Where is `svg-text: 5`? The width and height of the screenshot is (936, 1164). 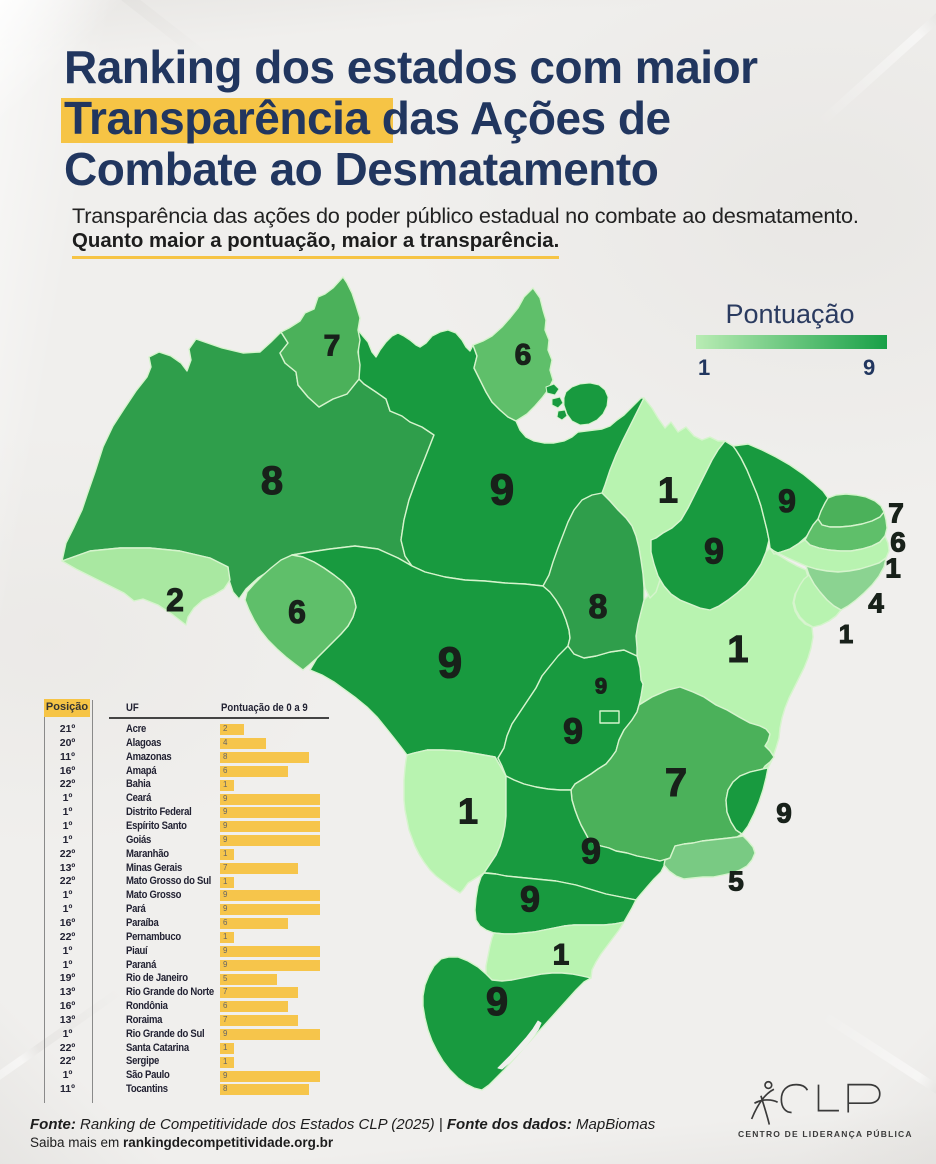 svg-text: 5 is located at coordinates (736, 881).